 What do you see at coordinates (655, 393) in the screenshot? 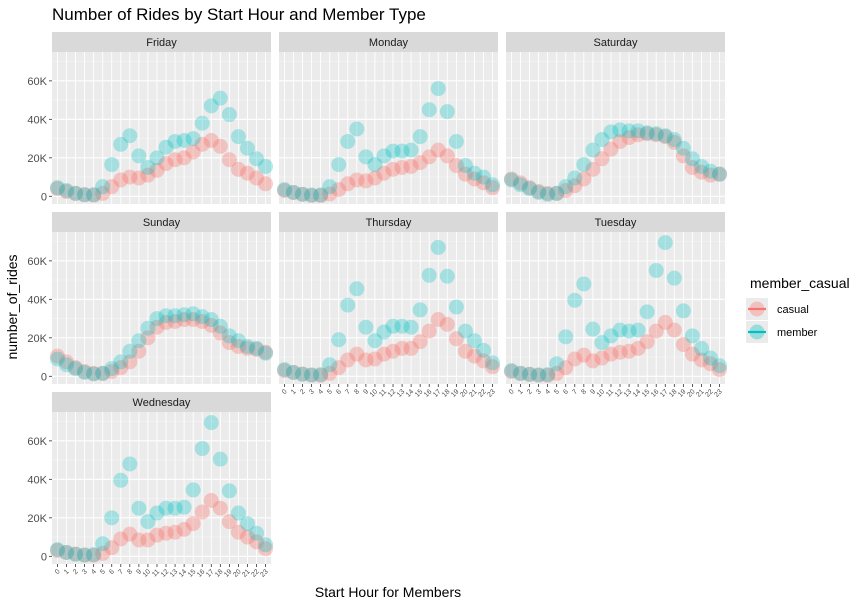
I see `x-tick-label: 16` at bounding box center [655, 393].